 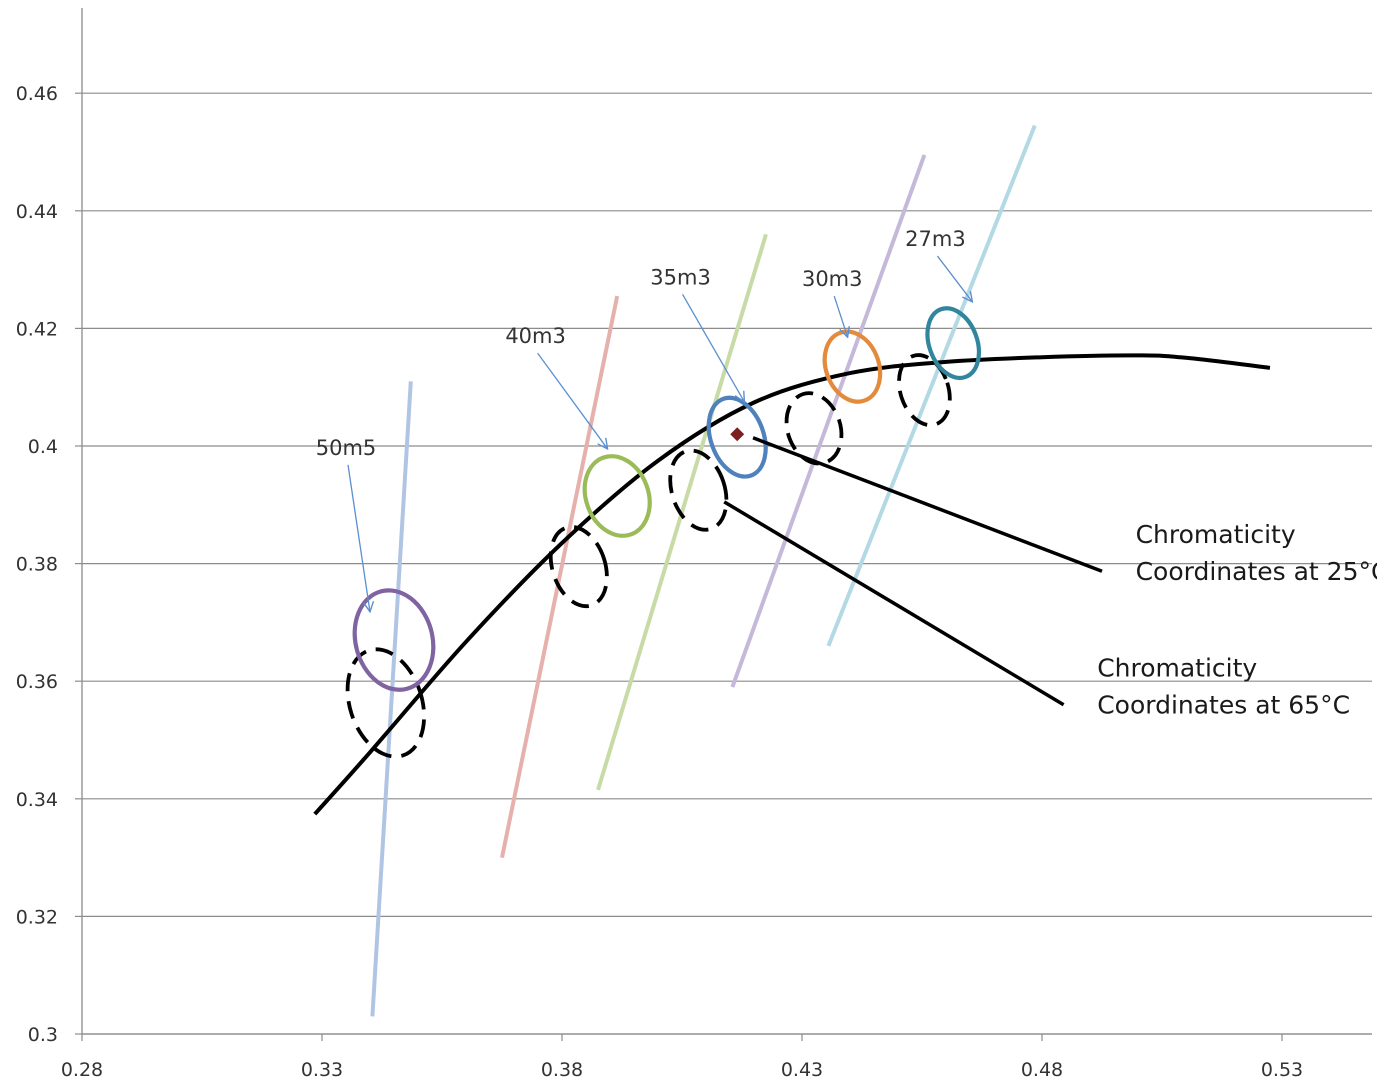 I want to click on ellipse-25c-40m3, so click(x=617, y=496).